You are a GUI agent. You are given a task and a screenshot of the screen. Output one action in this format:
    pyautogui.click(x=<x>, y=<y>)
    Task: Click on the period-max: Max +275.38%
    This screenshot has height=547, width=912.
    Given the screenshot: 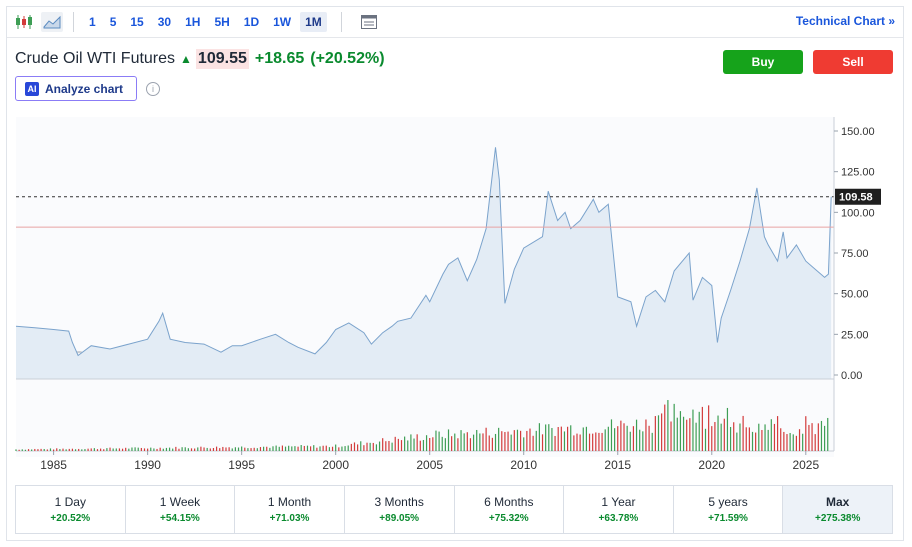 What is the action you would take?
    pyautogui.click(x=837, y=509)
    